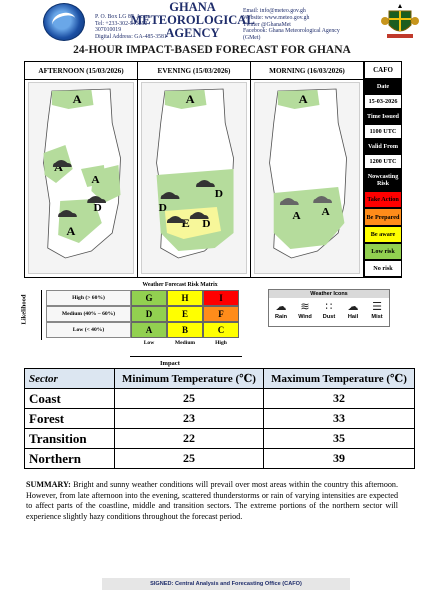 This screenshot has width=424, height=600. I want to click on gmet-logo, so click(64, 22).